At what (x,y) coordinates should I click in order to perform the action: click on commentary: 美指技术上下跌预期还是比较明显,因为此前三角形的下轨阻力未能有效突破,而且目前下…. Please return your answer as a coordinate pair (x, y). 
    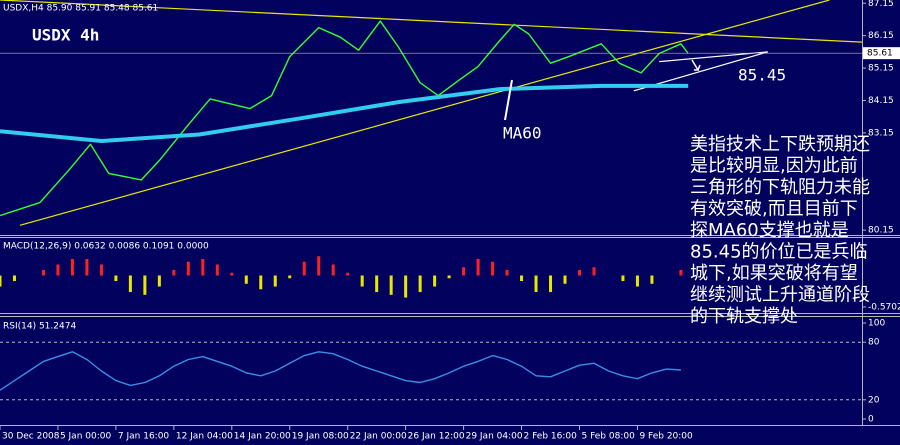
    Looking at the image, I should click on (780, 230).